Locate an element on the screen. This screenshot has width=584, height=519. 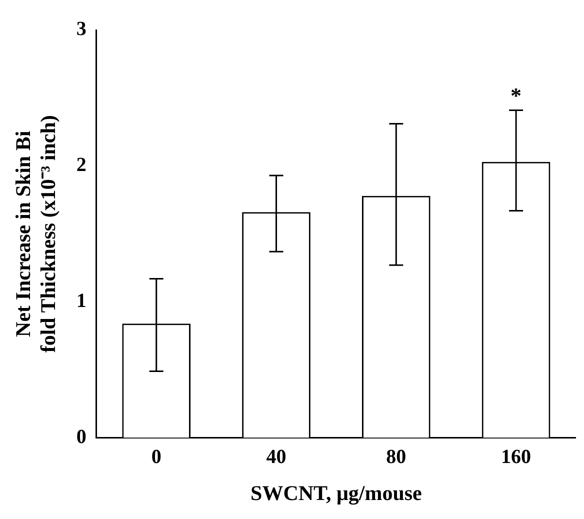
y-tick-label: 2 is located at coordinates (81, 165).